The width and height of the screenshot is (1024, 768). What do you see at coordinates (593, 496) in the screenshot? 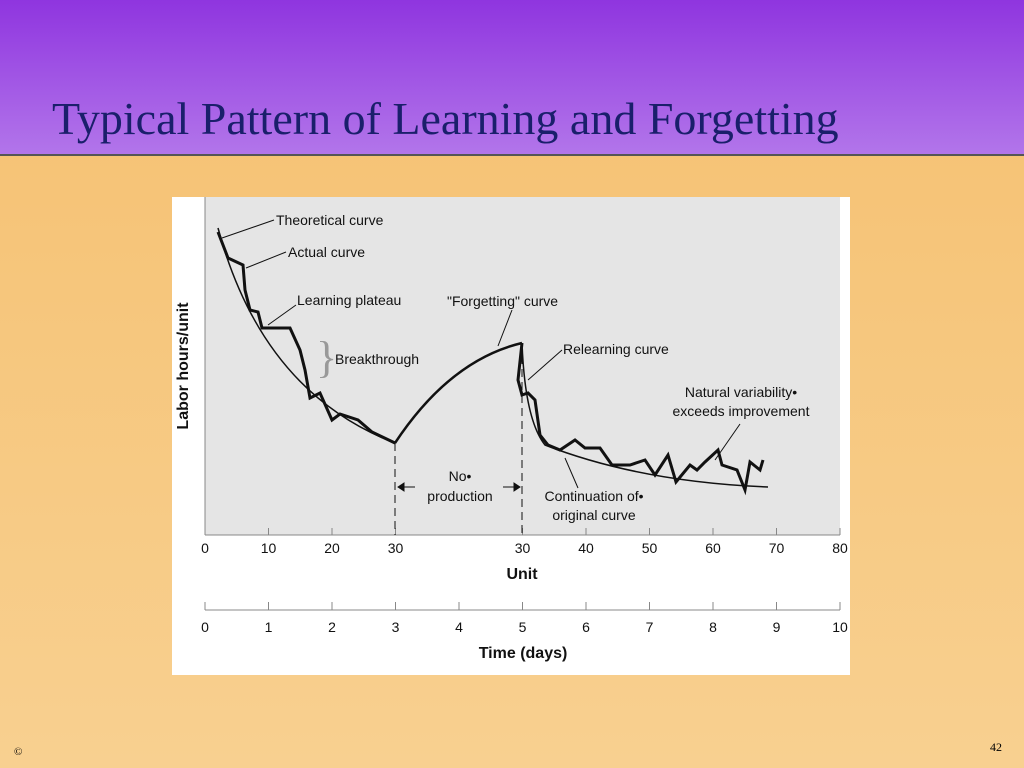
I see `annotation: Continuation of•` at bounding box center [593, 496].